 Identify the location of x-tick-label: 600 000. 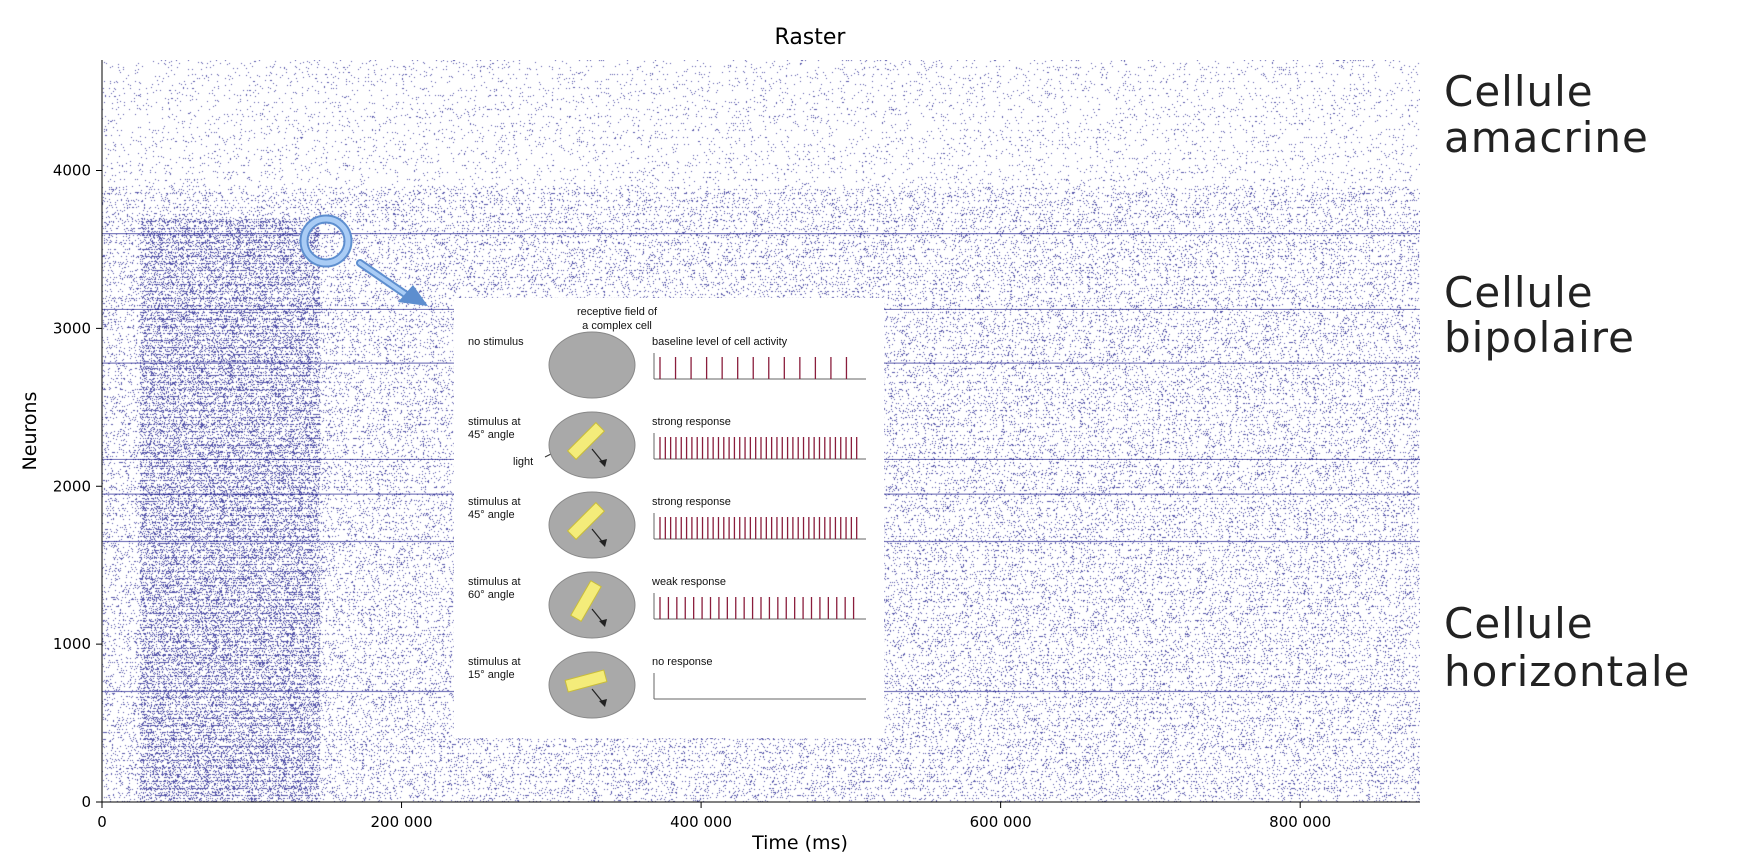
(1001, 822).